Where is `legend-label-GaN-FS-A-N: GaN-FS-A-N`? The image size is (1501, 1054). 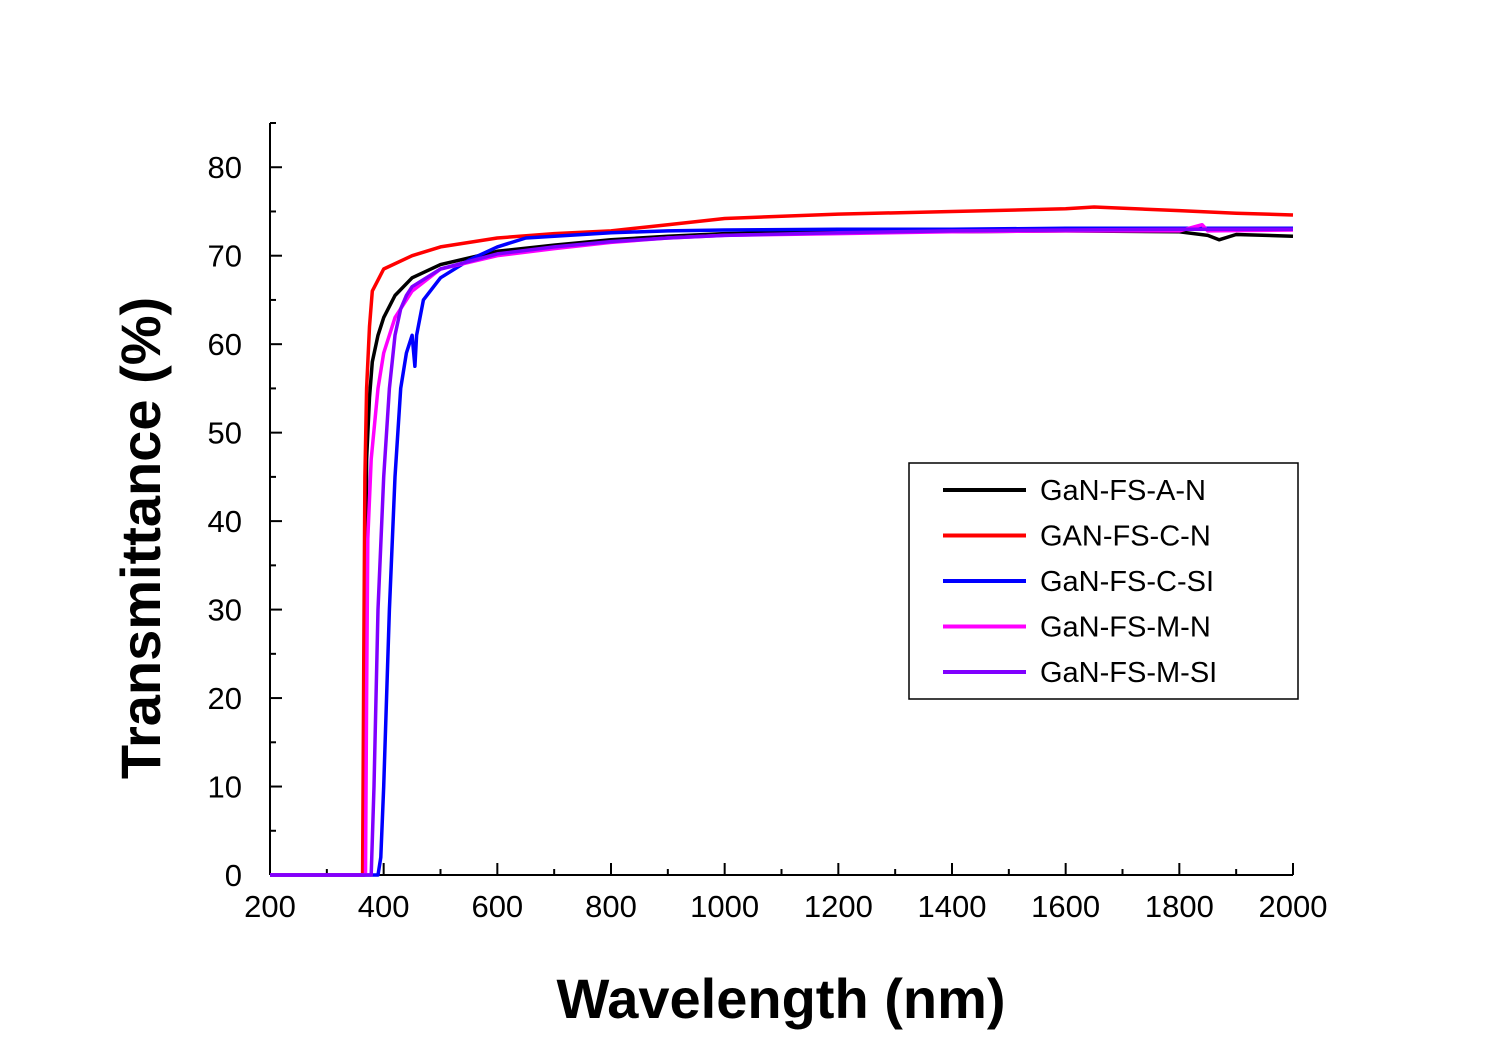
legend-label-GaN-FS-A-N: GaN-FS-A-N is located at coordinates (1123, 491).